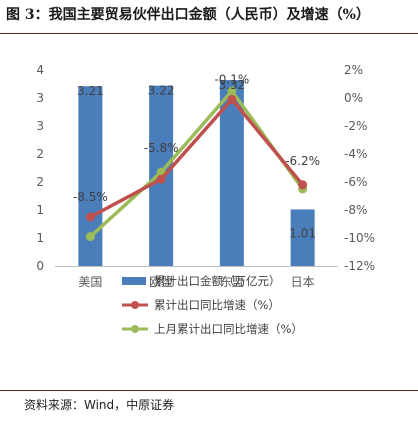 The image size is (418, 426). Describe the element at coordinates (161, 148) in the screenshot. I see `growth-data-label: -5.8%` at that location.